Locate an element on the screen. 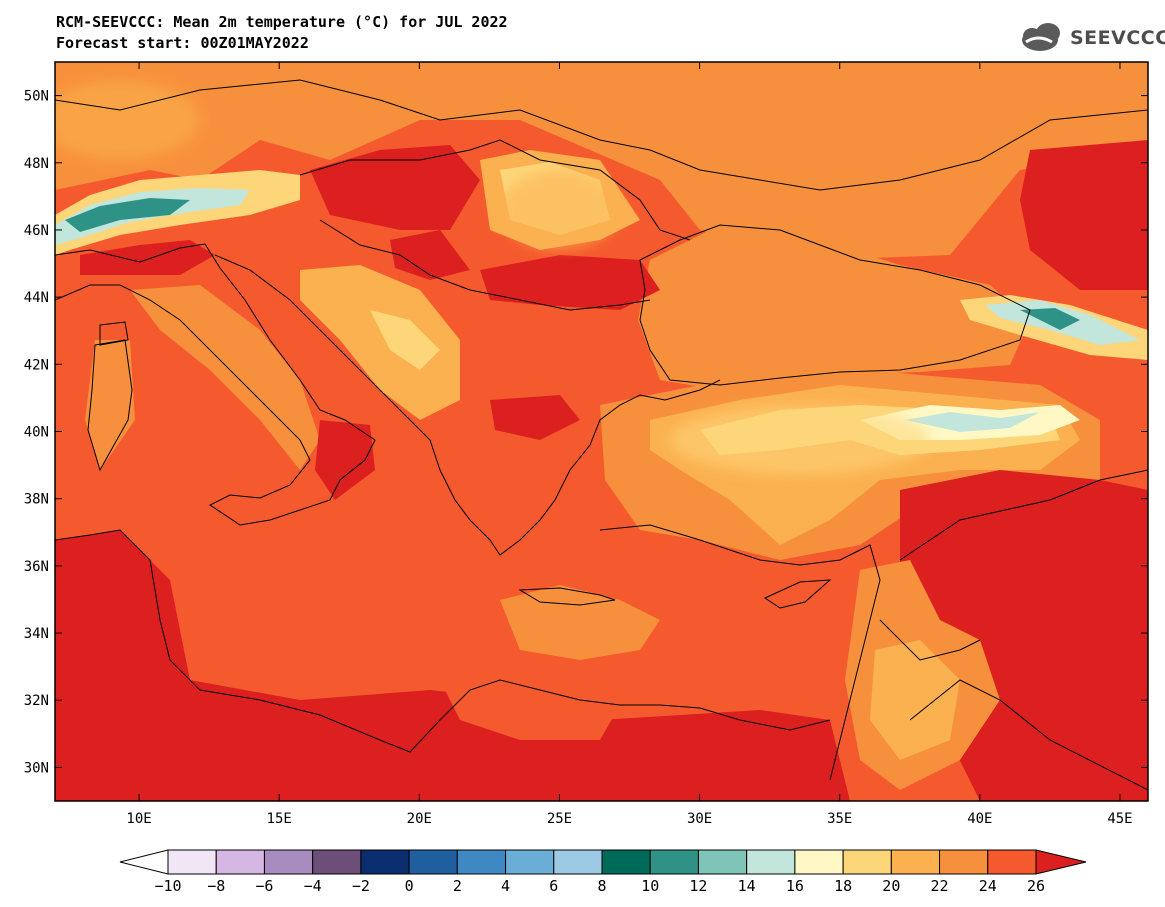  colorbar-label: 26 is located at coordinates (1036, 886).